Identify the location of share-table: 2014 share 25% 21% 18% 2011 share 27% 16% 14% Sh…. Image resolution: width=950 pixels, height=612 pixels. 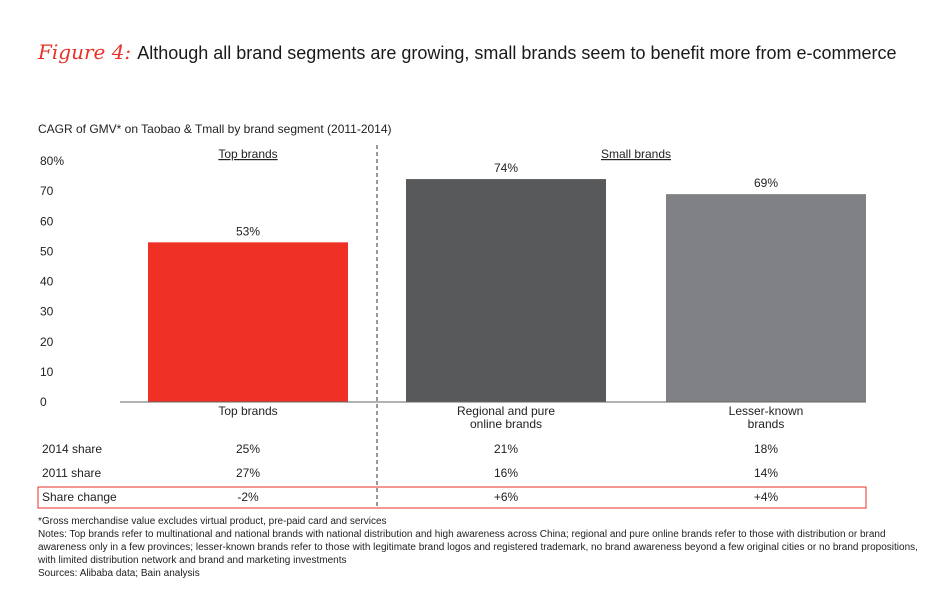
(410, 473).